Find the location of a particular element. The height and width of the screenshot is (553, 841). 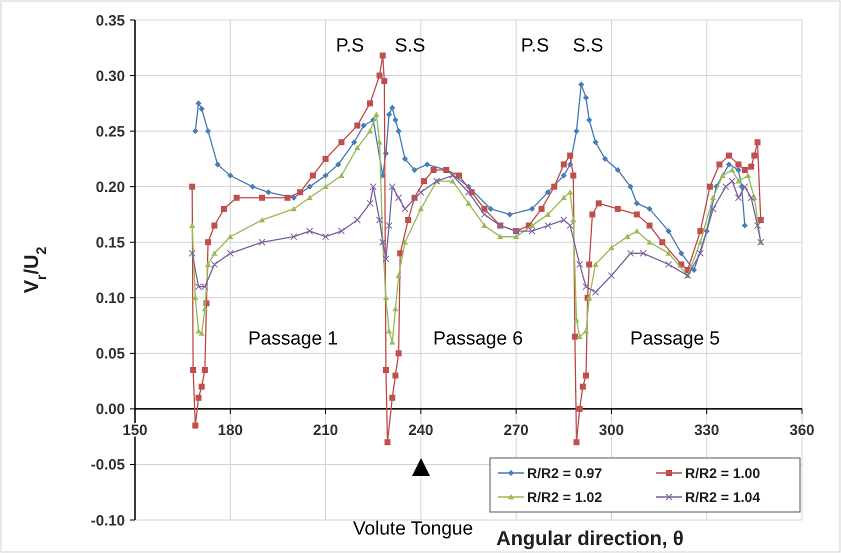

legend-label: R/R2 = 1.04 is located at coordinates (722, 496).